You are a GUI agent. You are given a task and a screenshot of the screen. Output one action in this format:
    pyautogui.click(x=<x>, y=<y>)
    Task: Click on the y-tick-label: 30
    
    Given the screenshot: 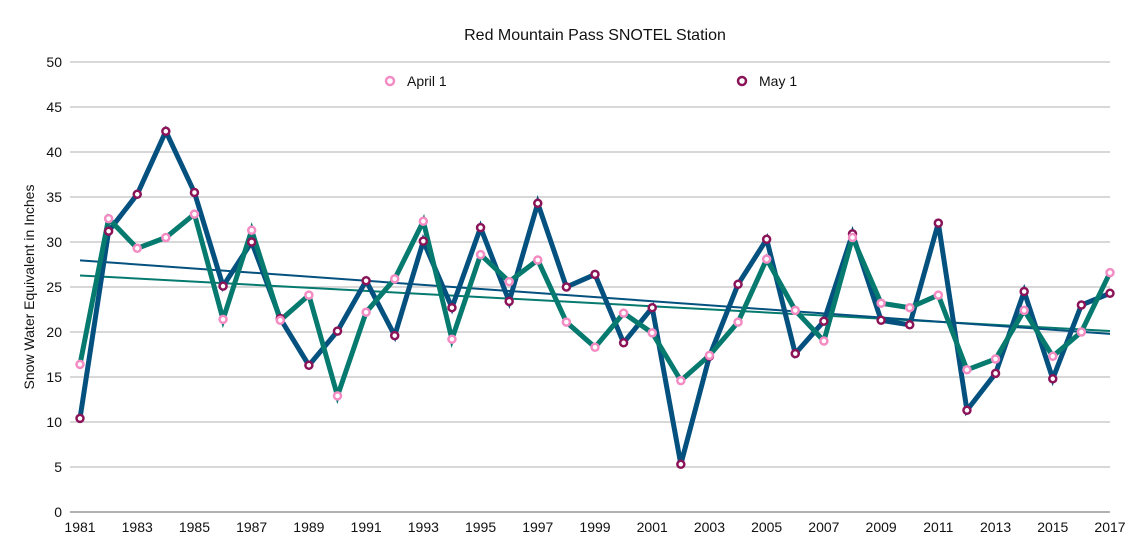 What is the action you would take?
    pyautogui.click(x=54, y=242)
    